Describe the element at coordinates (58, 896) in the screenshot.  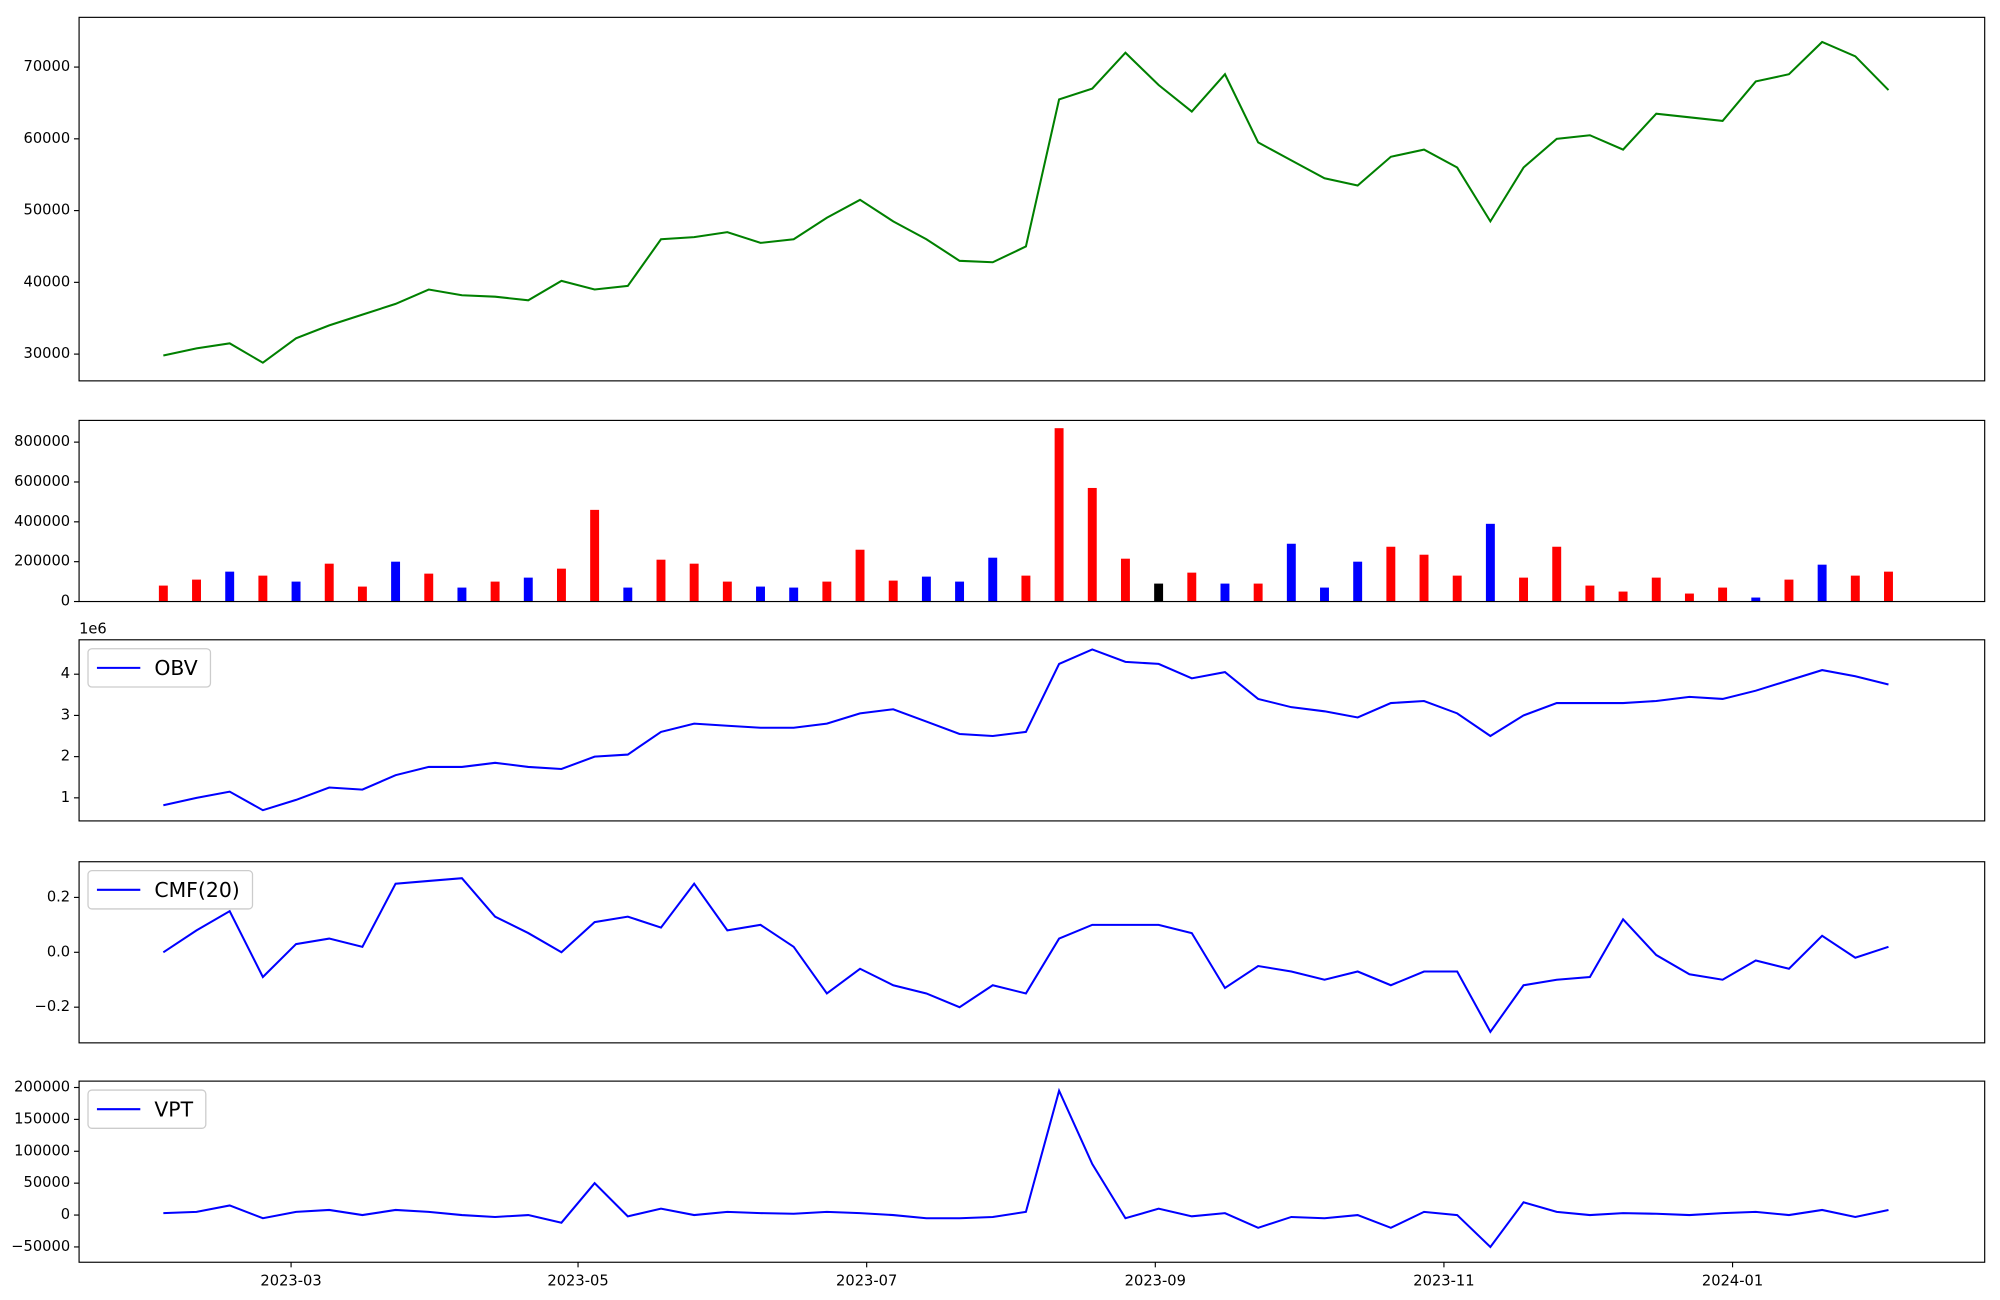
I see `y-tick-label: 0.2` at that location.